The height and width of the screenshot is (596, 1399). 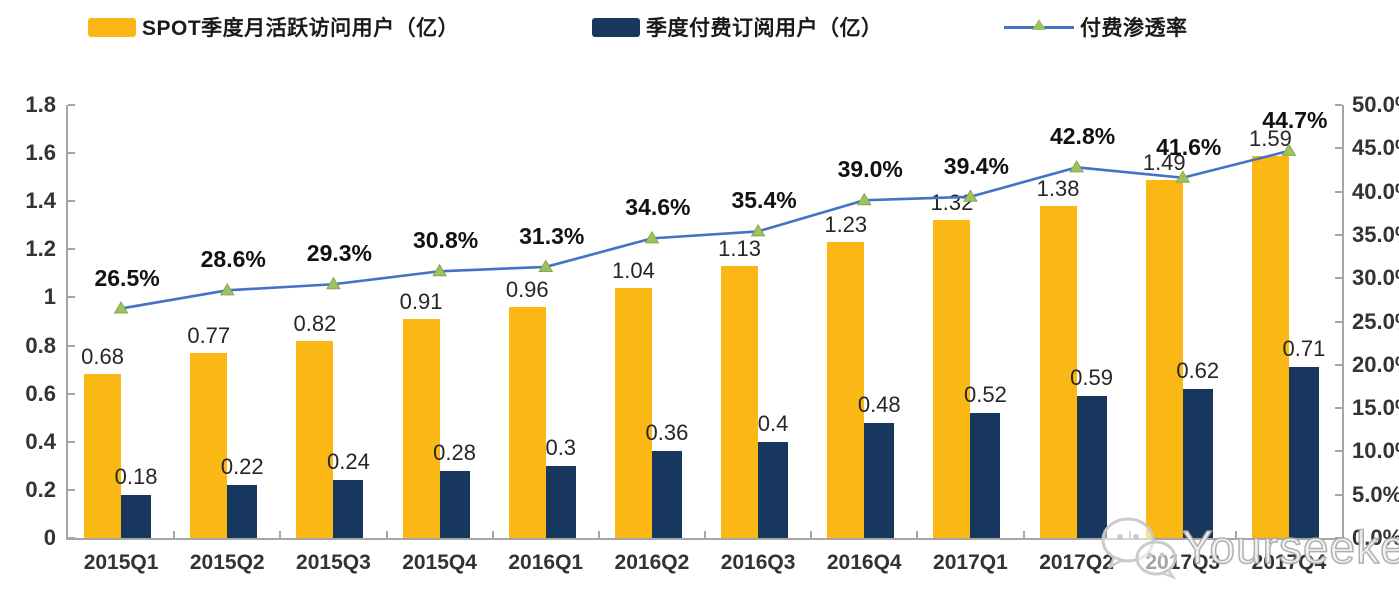 What do you see at coordinates (233, 259) in the screenshot?
I see `penetration-value-label: 28.6%` at bounding box center [233, 259].